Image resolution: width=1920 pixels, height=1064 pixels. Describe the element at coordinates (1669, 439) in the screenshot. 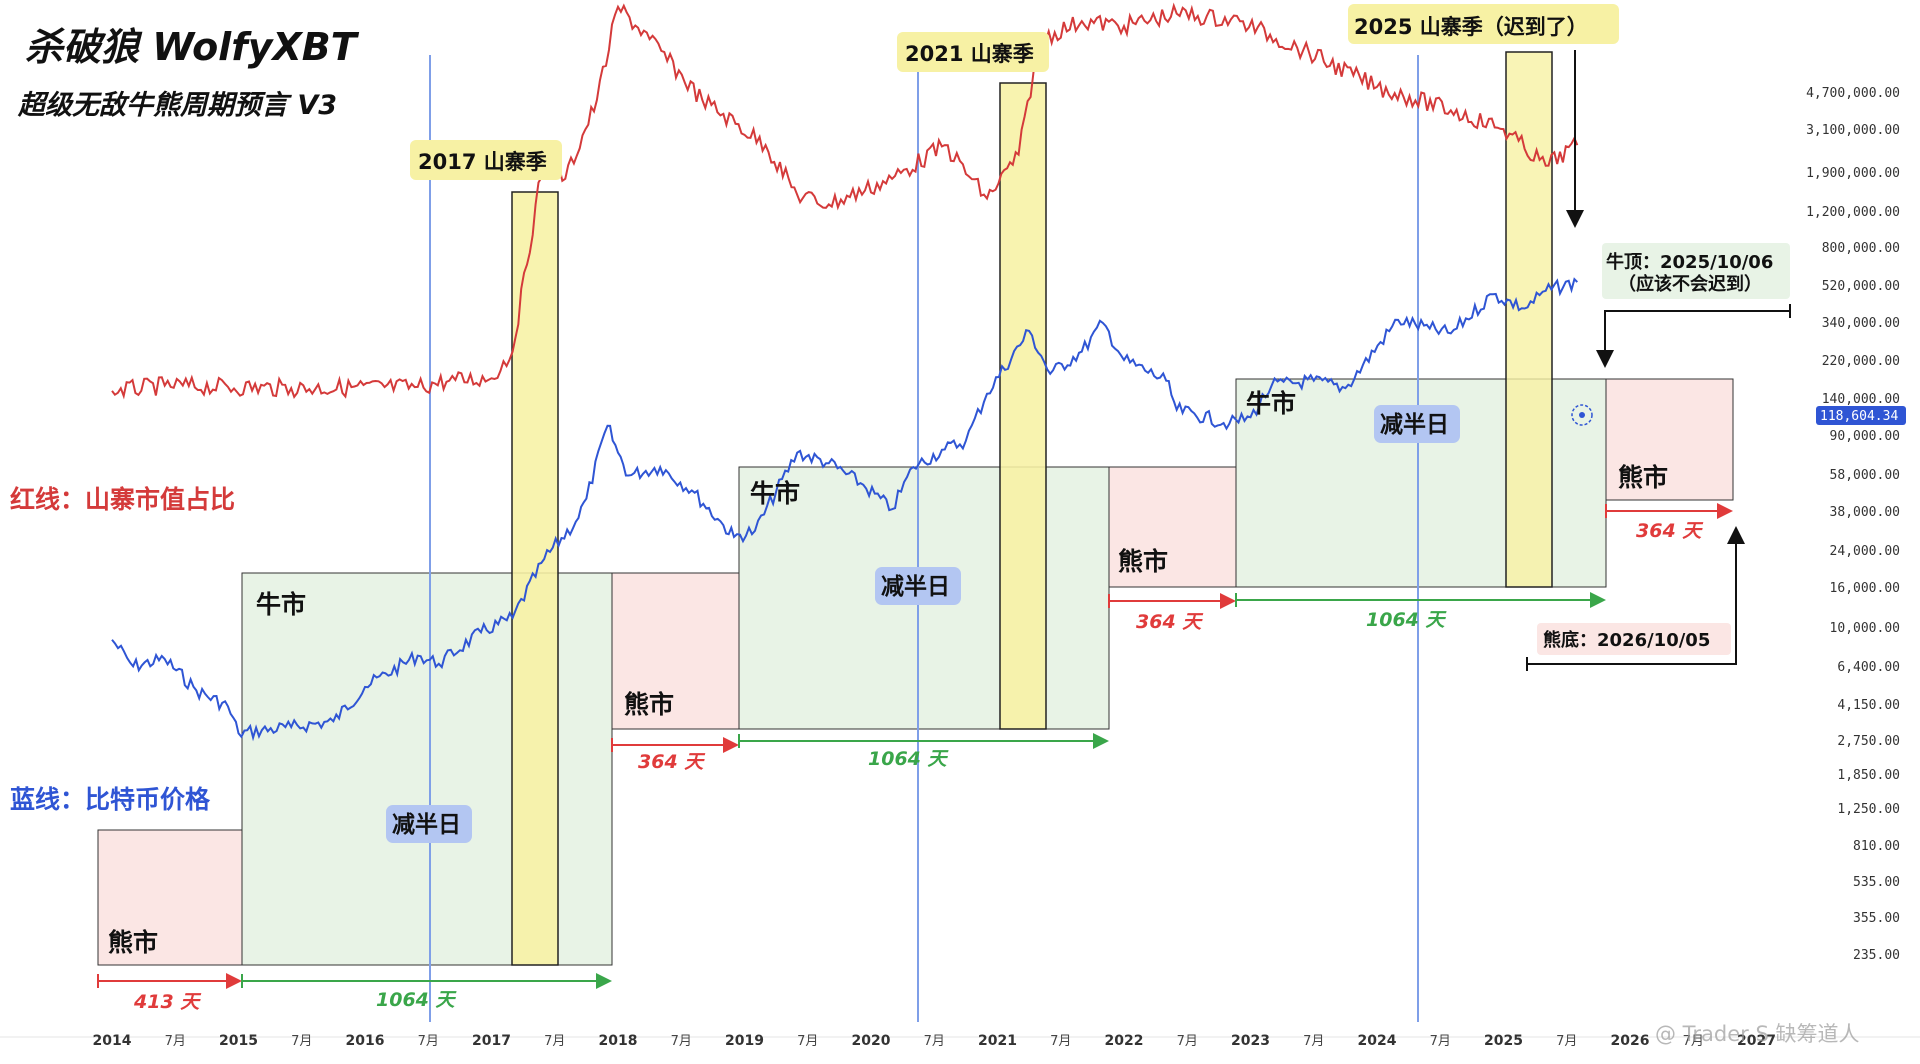

I see `bear-box-2026` at that location.